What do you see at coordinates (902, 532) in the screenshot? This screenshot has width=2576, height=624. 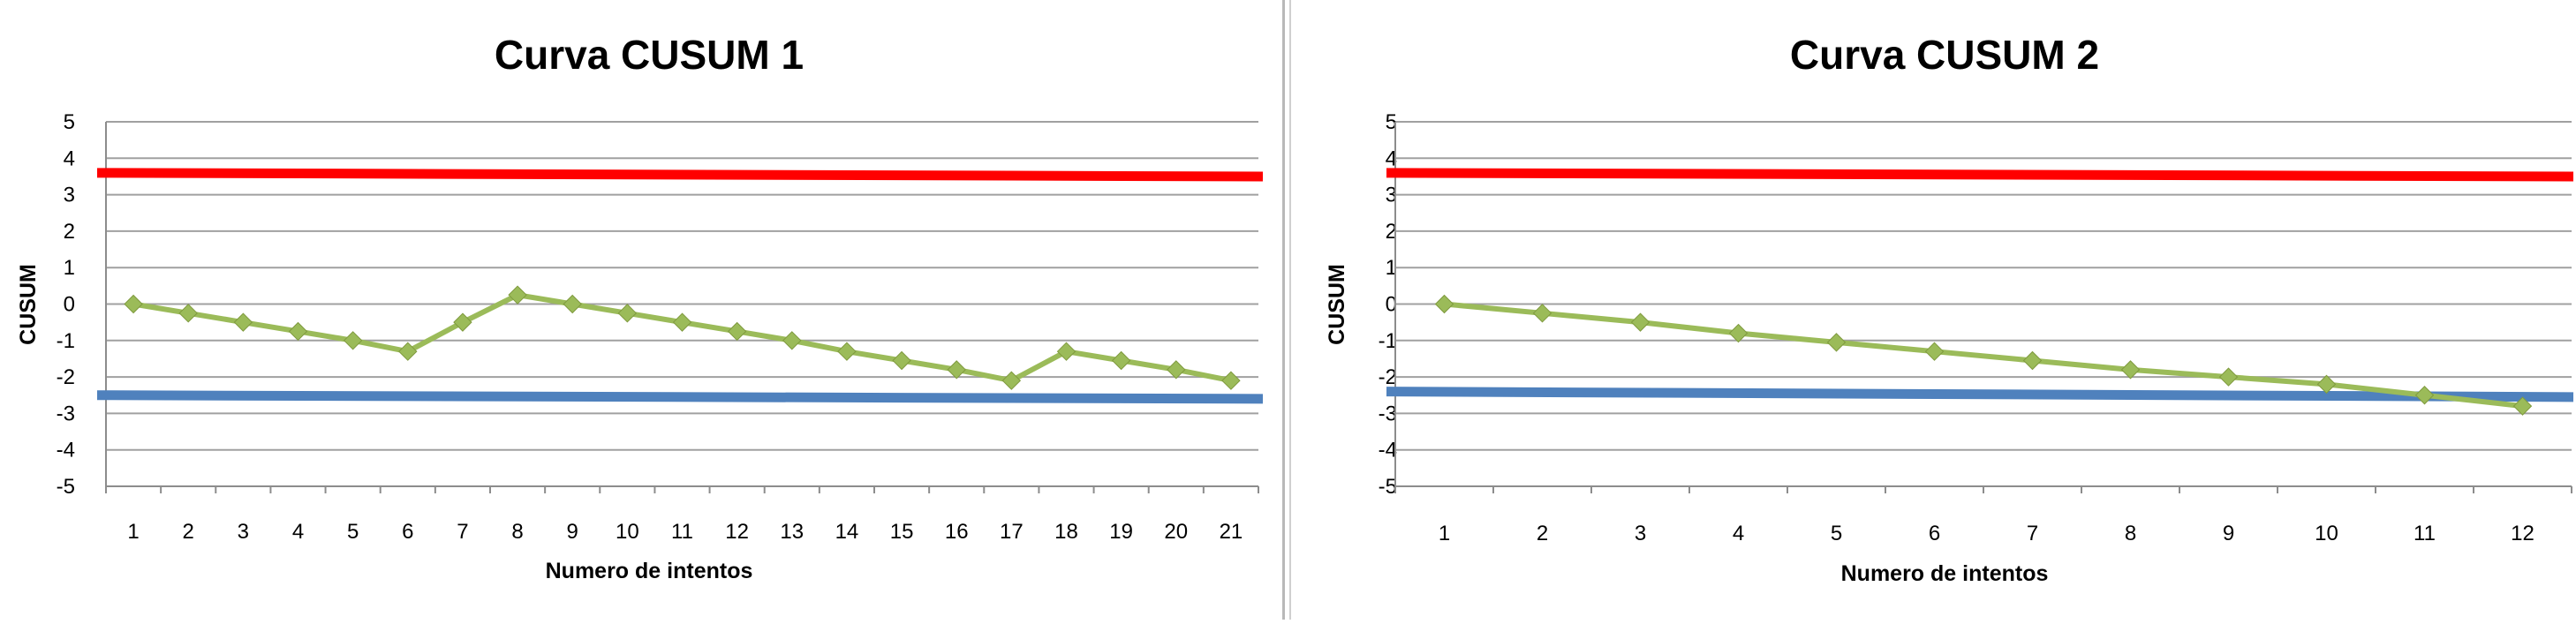 I see `x-tick-label: 15` at bounding box center [902, 532].